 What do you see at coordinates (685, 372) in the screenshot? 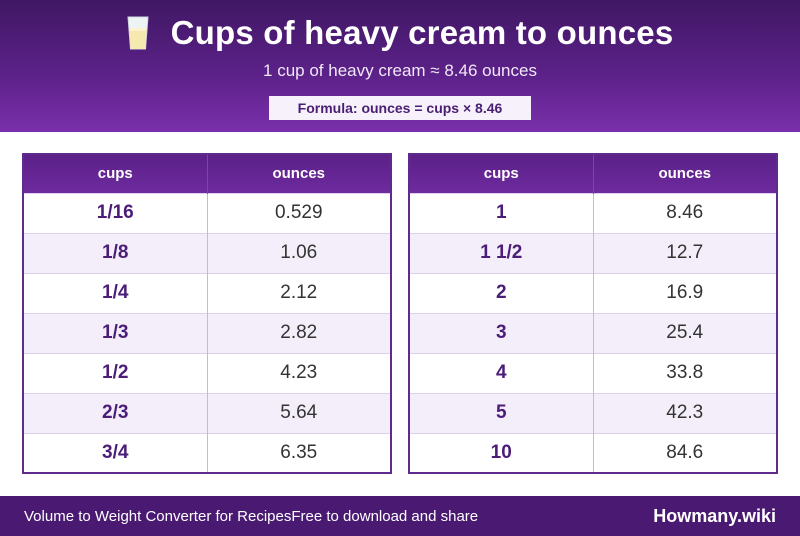
I see `ounces-cell: 33.8` at bounding box center [685, 372].